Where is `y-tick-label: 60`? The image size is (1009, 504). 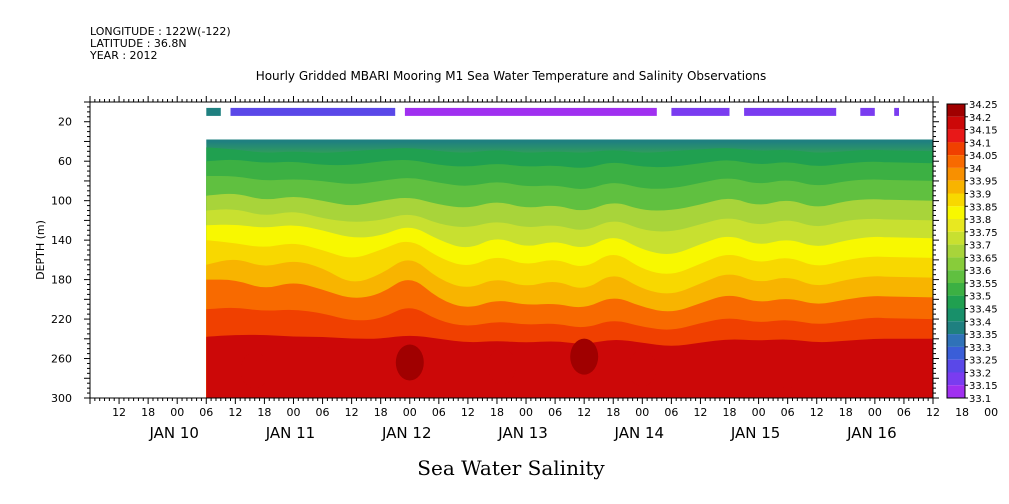 y-tick-label: 60 is located at coordinates (65, 161).